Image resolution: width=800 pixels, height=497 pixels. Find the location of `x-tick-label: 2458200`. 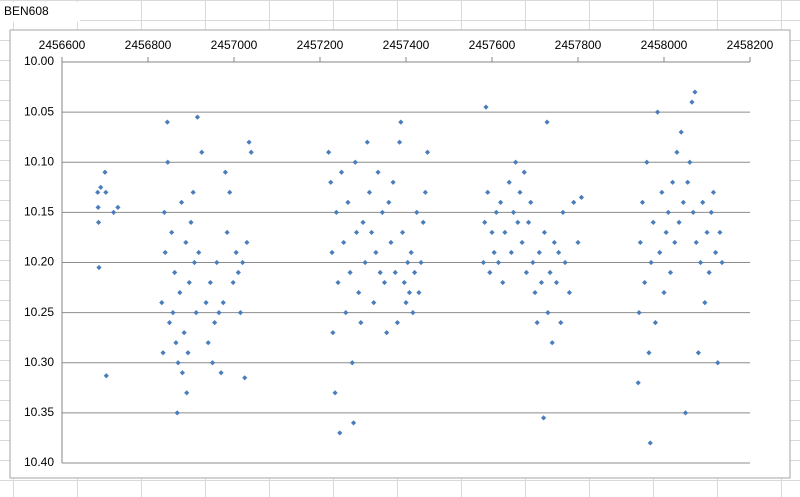

x-tick-label: 2458200 is located at coordinates (750, 45).